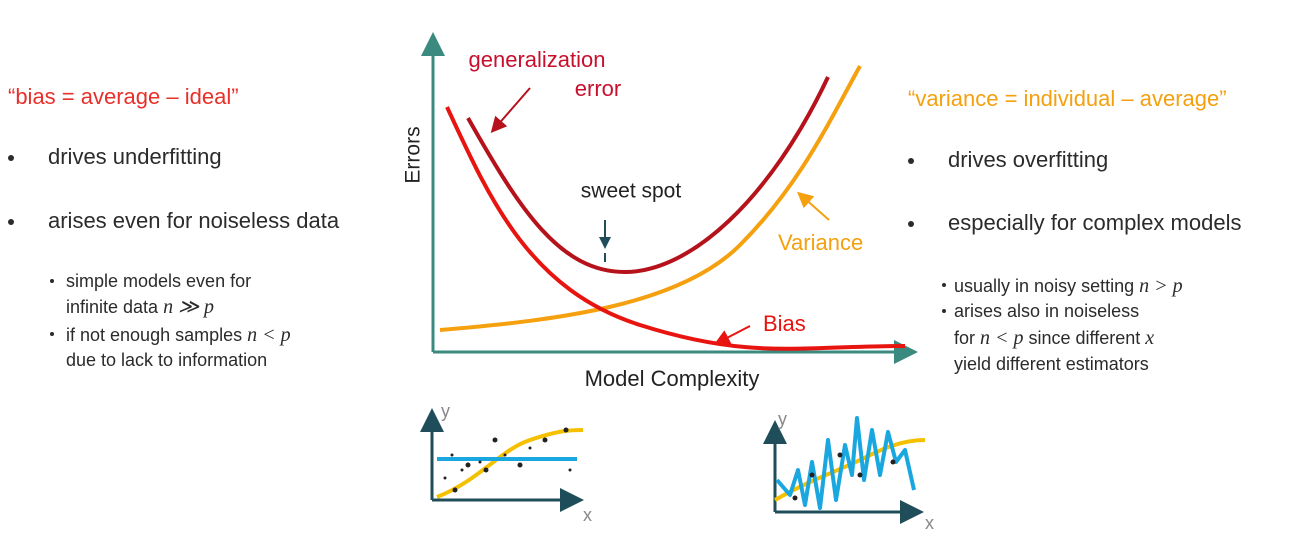  I want to click on small-plot-overfit: y x, so click(848, 471).